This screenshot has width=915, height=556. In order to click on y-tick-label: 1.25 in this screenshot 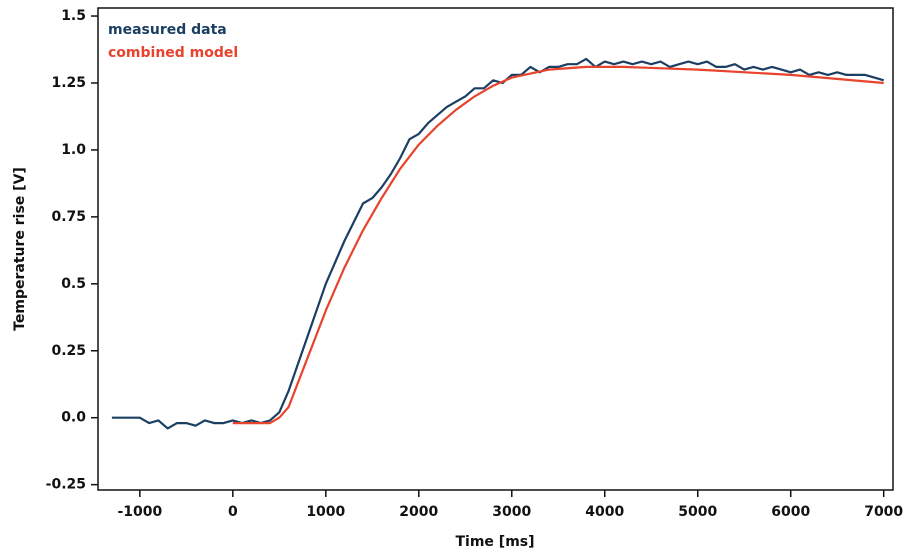, I will do `click(68, 83)`.